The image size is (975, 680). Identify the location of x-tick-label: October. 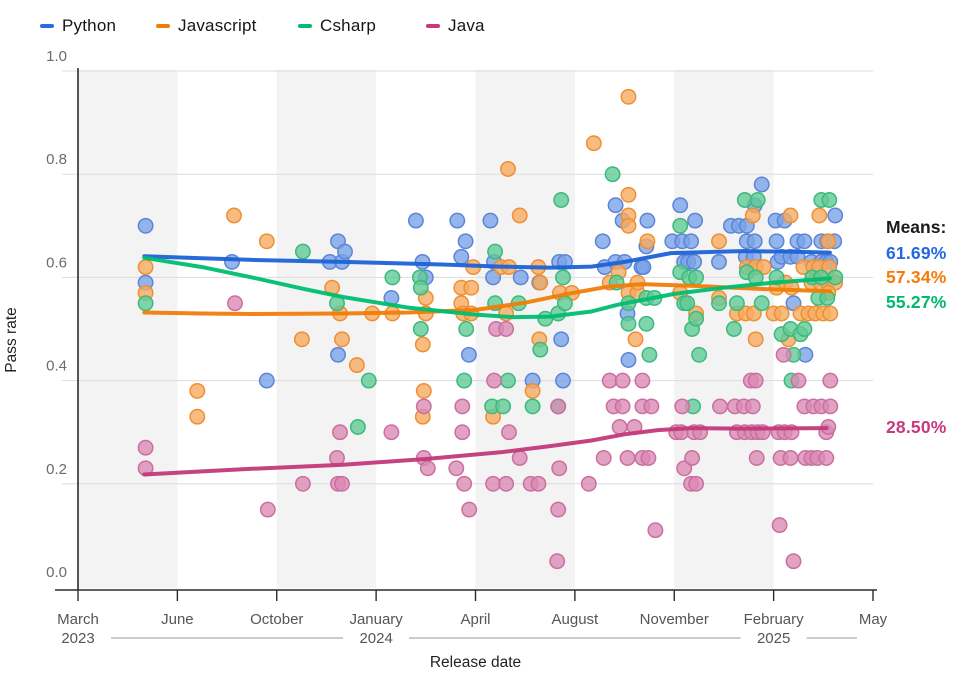
(276, 619).